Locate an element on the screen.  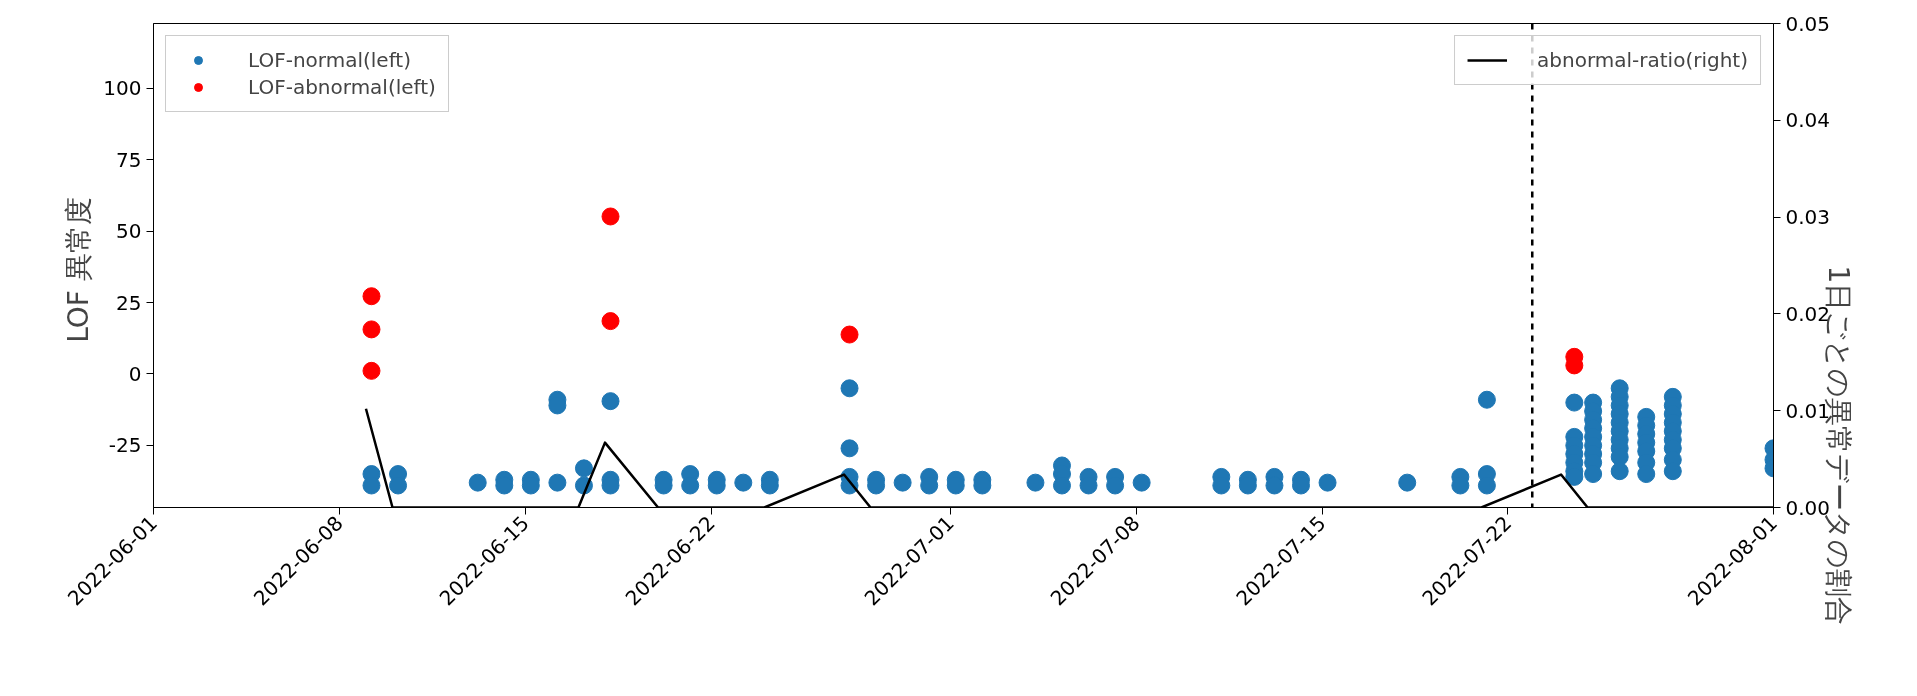
y-tick-label: -25 is located at coordinates (125, 445).